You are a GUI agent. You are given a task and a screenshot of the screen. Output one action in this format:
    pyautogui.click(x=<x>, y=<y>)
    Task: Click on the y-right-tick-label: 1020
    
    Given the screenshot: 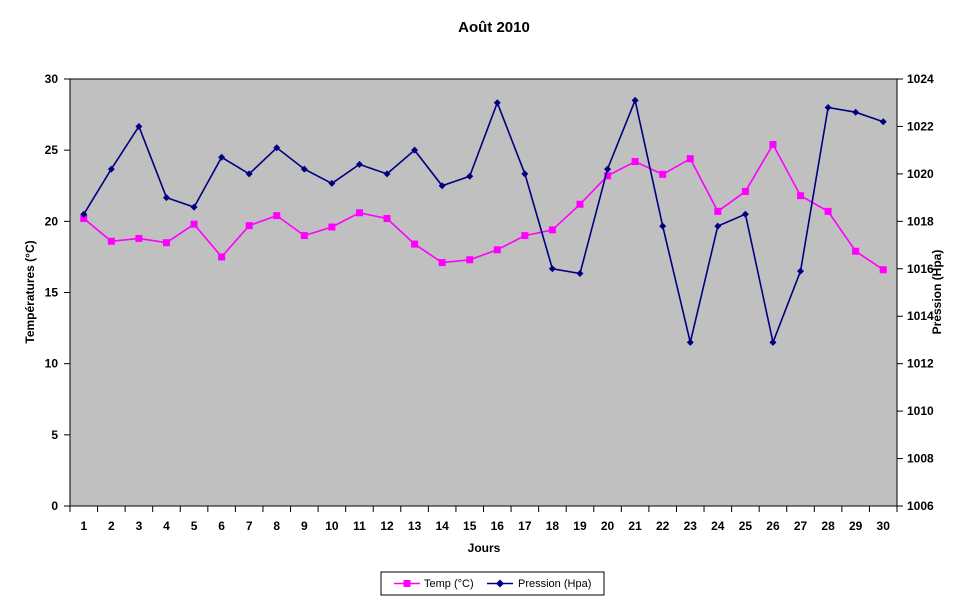 What is the action you would take?
    pyautogui.click(x=920, y=174)
    